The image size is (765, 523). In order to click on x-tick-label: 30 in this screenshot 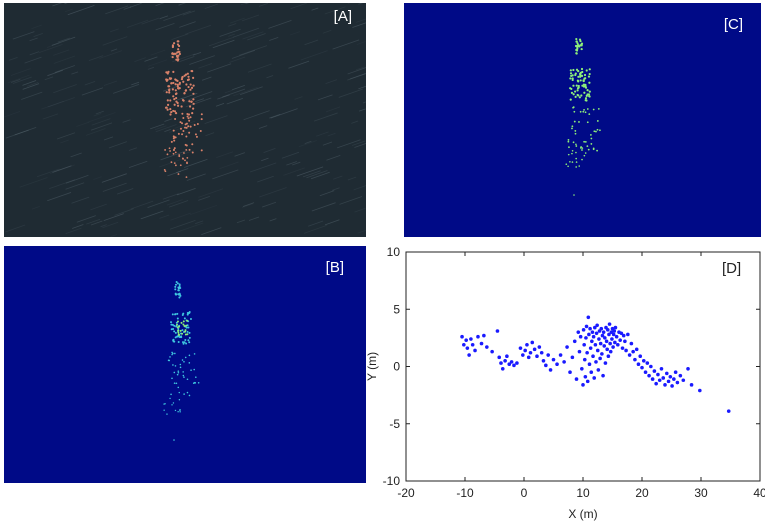, I will do `click(701, 493)`.